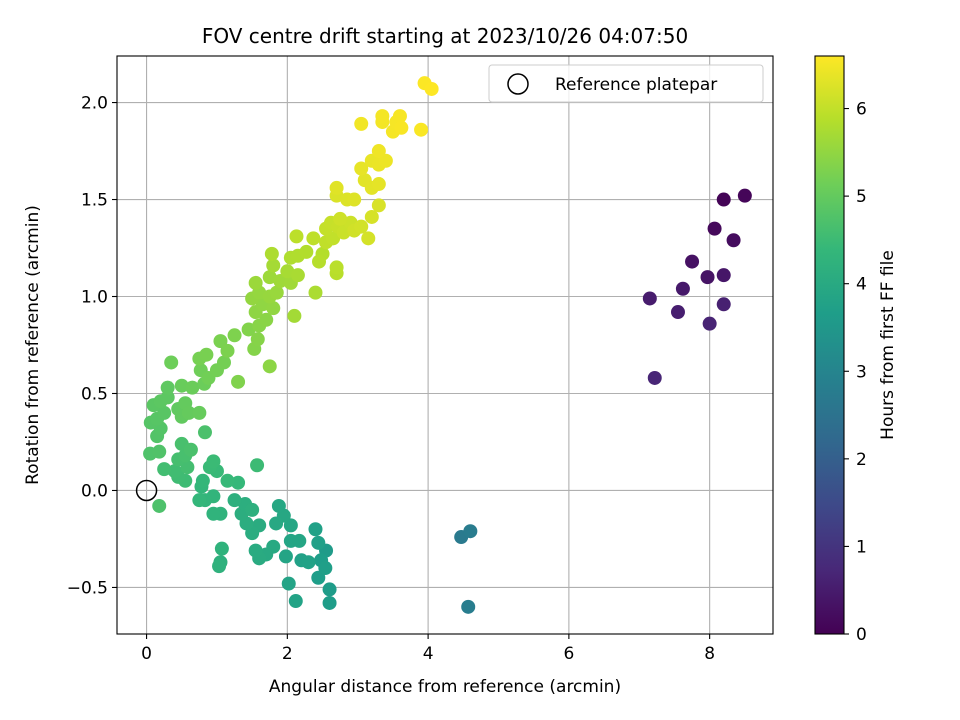 This screenshot has width=960, height=720. I want to click on y-tick-label: 0.0, so click(94, 491).